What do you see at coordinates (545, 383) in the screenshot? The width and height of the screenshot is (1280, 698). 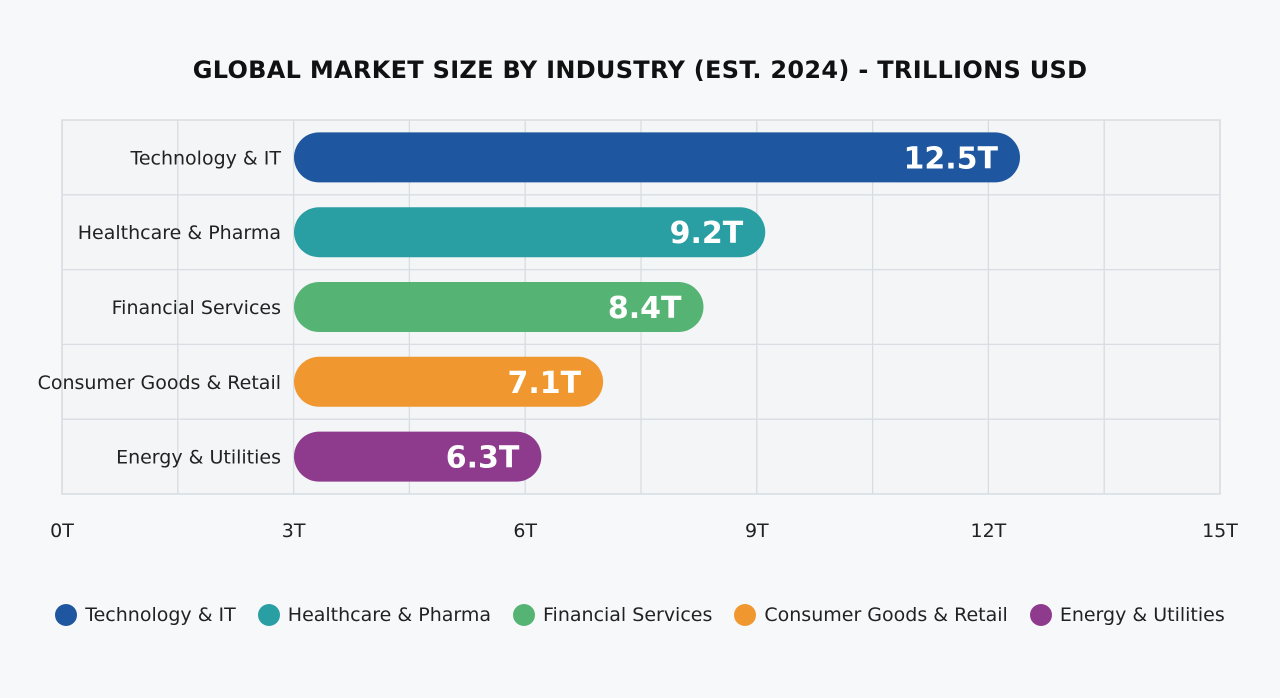 I see `bar-value-label: 7.1T` at bounding box center [545, 383].